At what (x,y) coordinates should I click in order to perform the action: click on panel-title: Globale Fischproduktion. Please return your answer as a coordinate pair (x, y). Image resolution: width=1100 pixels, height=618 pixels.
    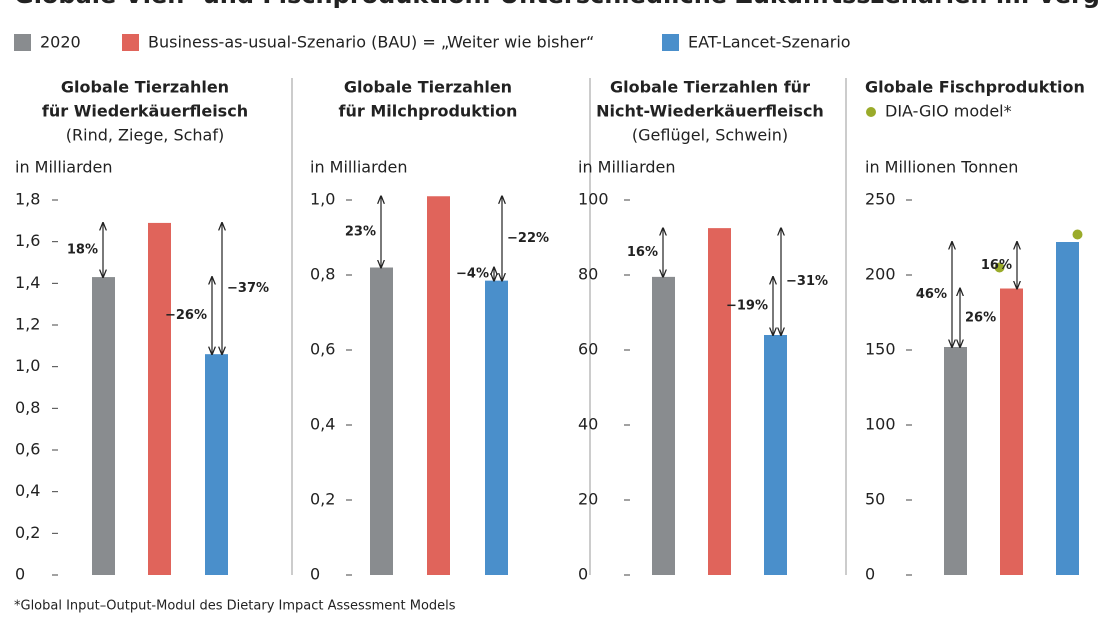
    Looking at the image, I should click on (975, 87).